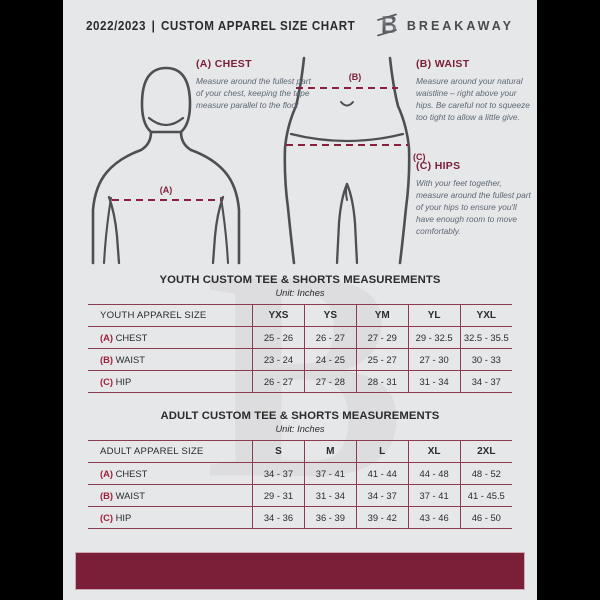 Image resolution: width=600 pixels, height=600 pixels. Describe the element at coordinates (107, 473) in the screenshot. I see `adult-row-tag-chest: (A)` at that location.